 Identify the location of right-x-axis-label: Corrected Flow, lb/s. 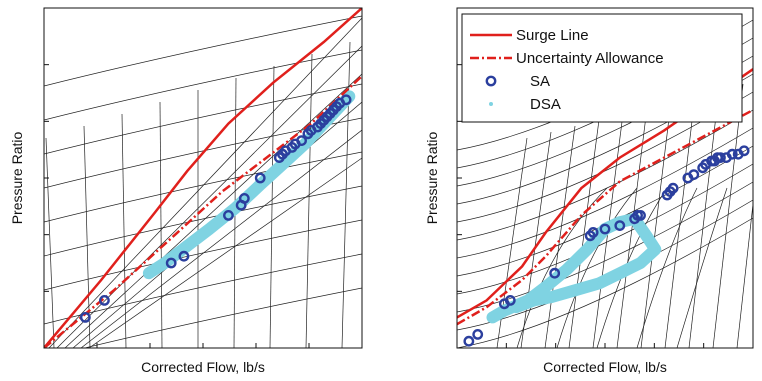
(605, 367).